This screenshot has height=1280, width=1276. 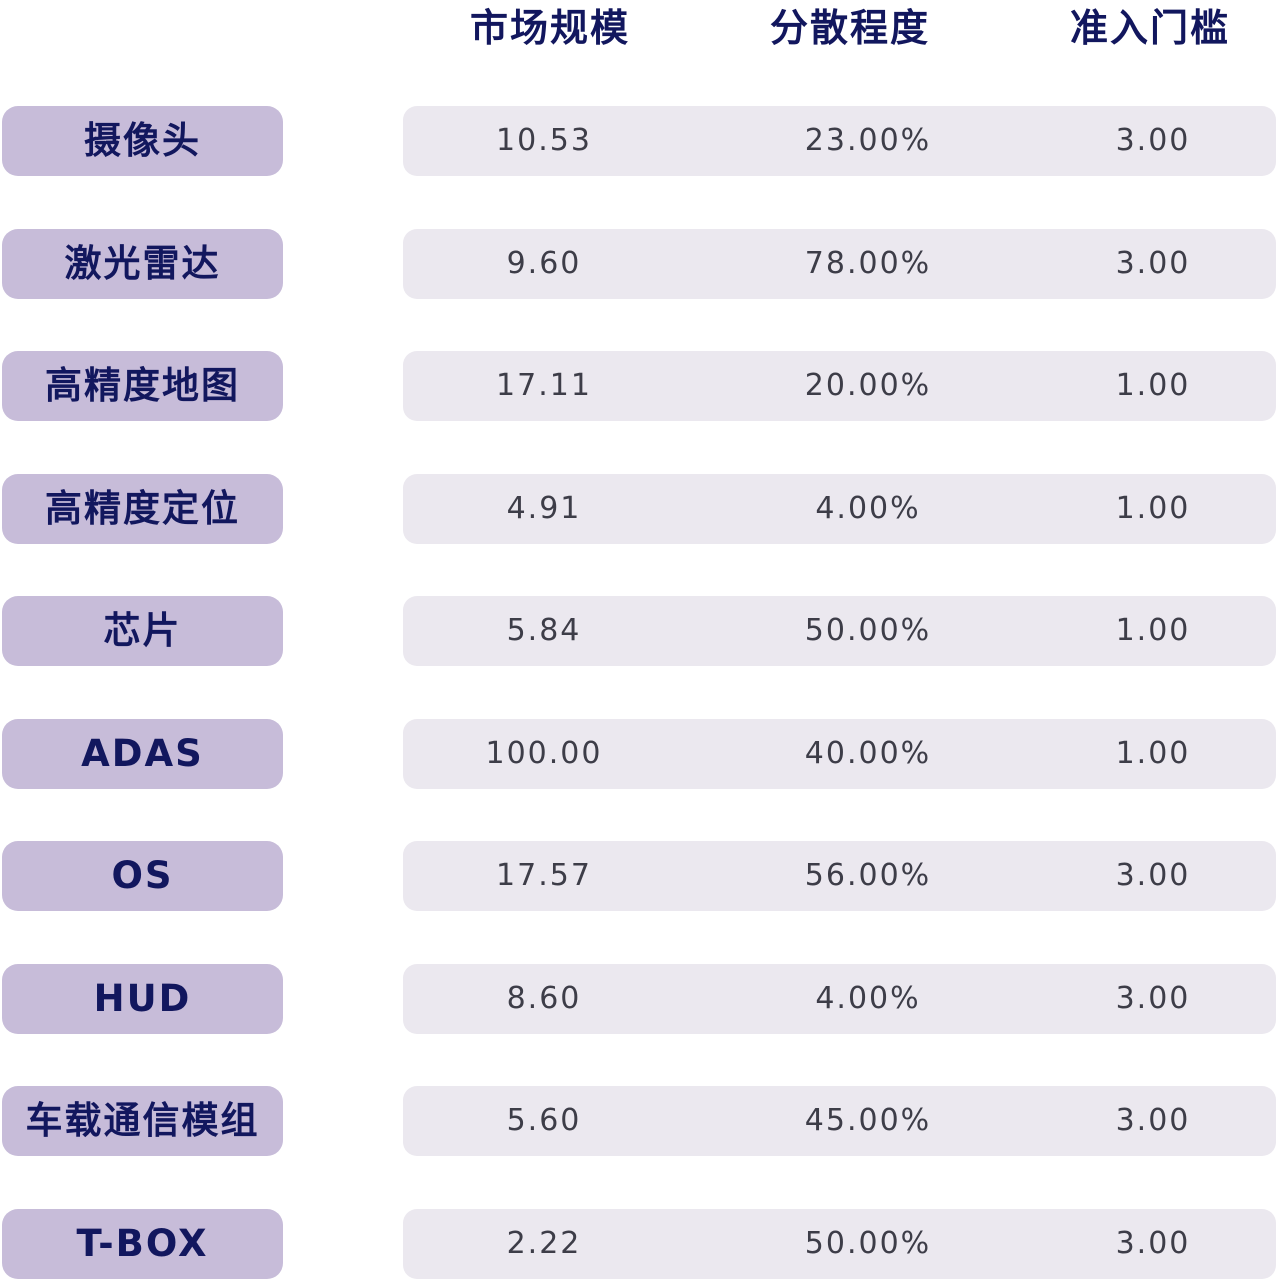 What do you see at coordinates (142, 1244) in the screenshot?
I see `row-label: T-BOX` at bounding box center [142, 1244].